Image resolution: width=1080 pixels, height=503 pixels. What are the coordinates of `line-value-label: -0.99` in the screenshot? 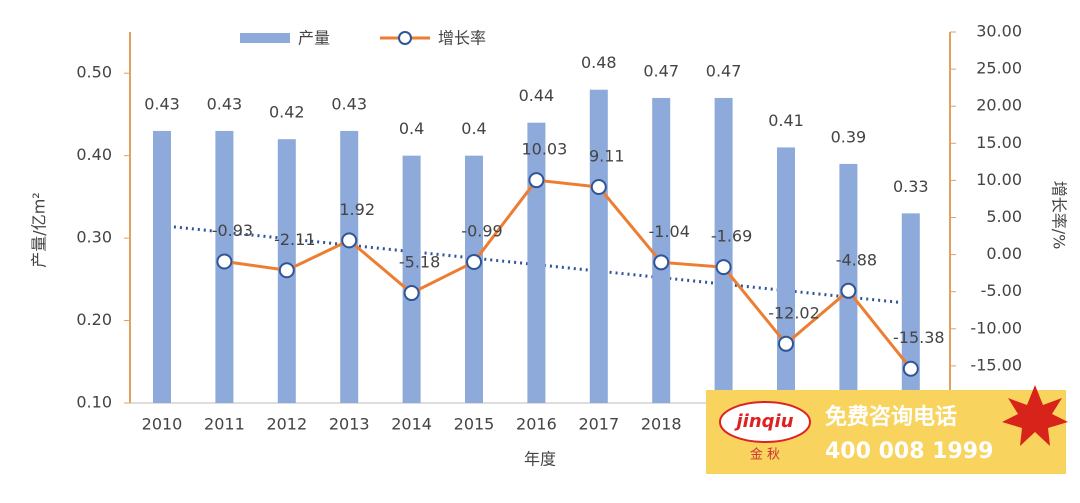 It's located at (481, 230).